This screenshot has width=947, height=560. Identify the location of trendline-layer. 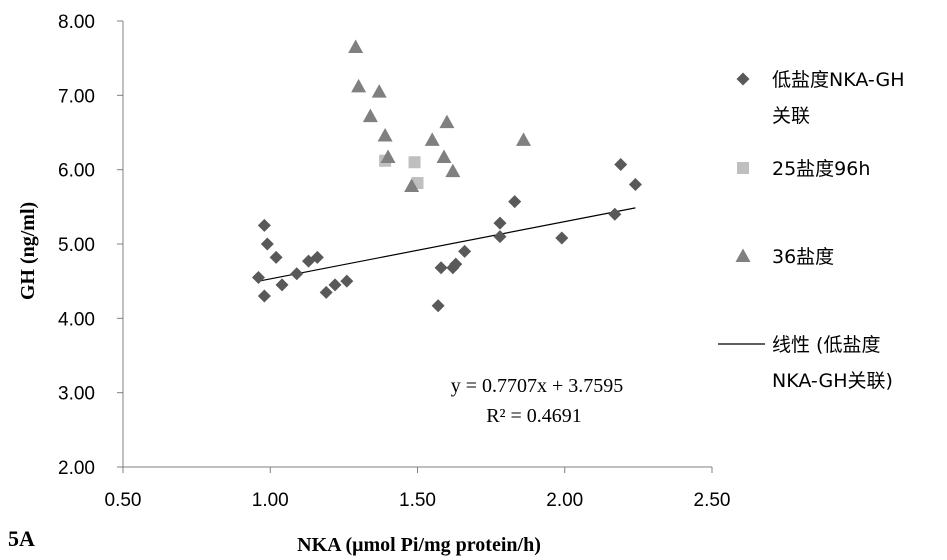
(447, 244).